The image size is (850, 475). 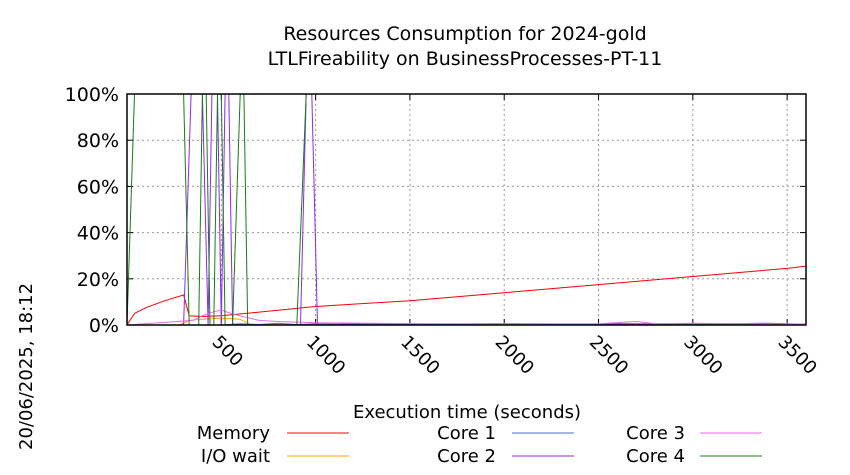 I want to click on timestamp-label: 20/06/2025, 18:12, so click(x=26, y=366).